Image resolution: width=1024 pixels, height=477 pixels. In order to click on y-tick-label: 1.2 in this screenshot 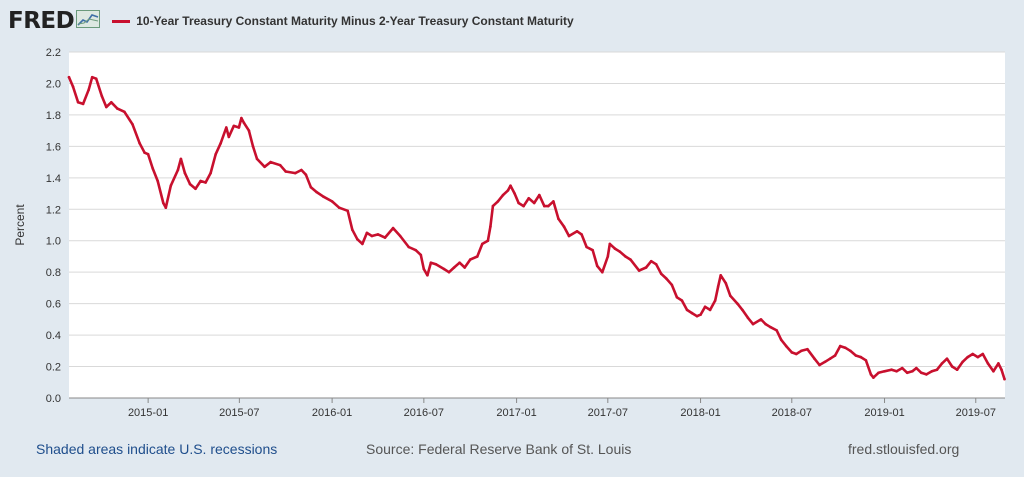, I will do `click(53, 210)`.